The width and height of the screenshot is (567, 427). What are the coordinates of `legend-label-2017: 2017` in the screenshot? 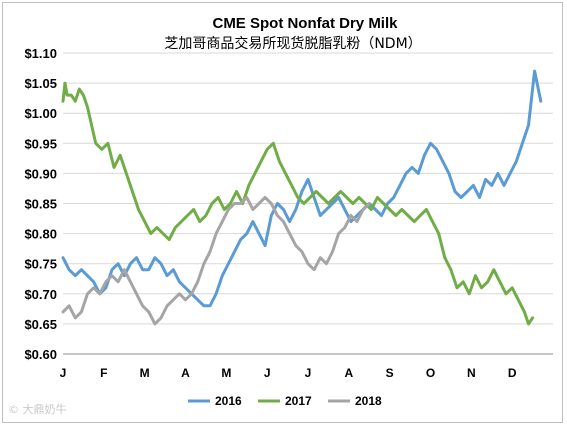 It's located at (298, 401).